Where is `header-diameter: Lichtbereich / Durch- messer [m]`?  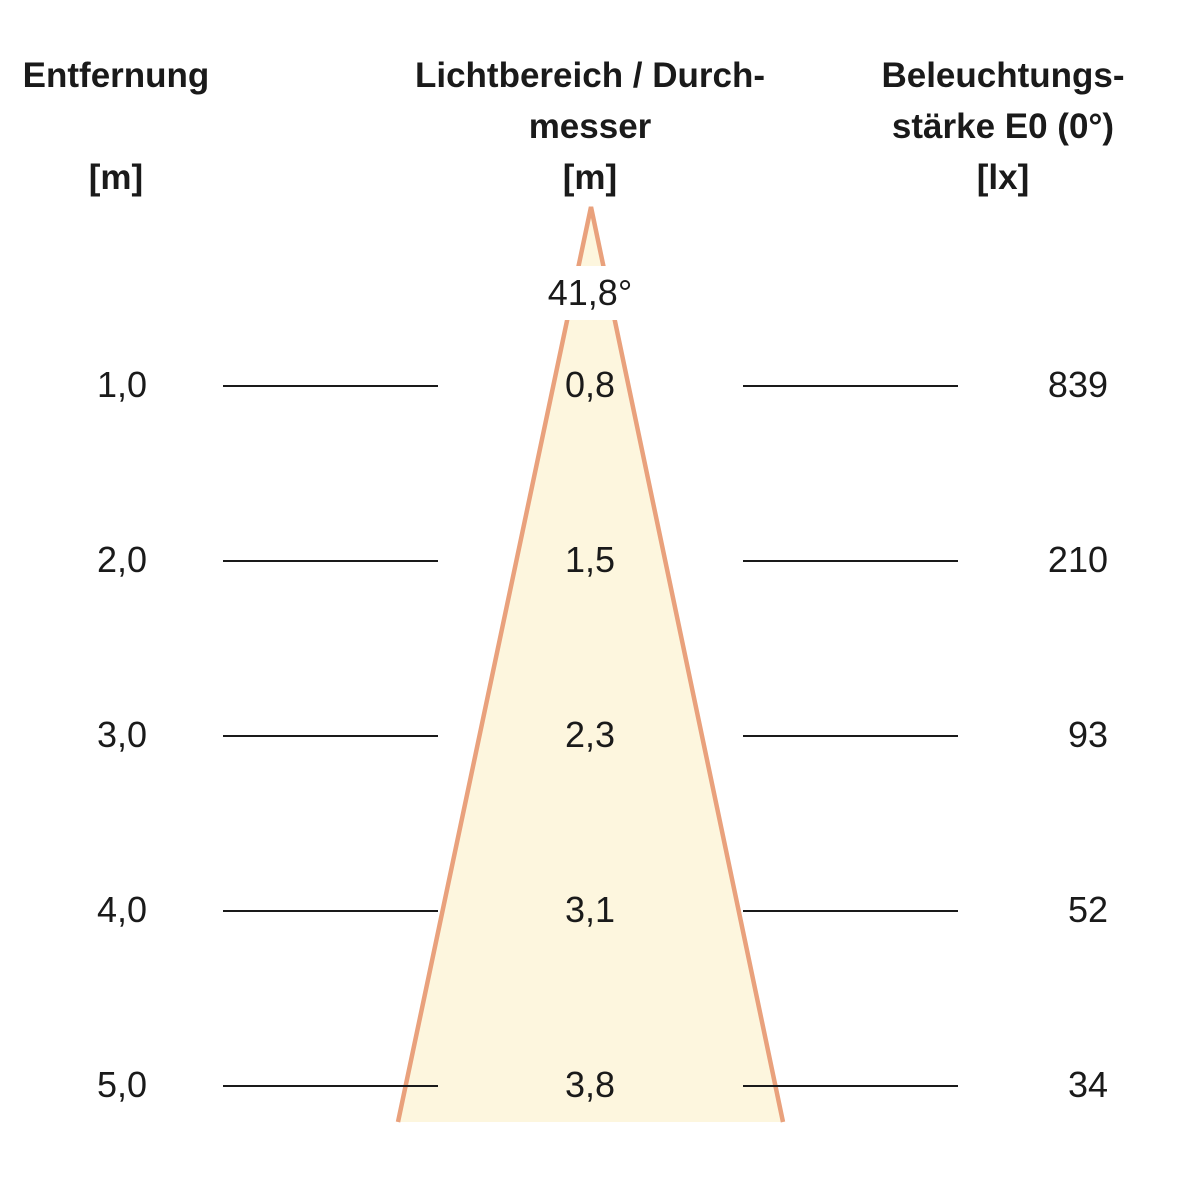
header-diameter: Lichtbereich / Durch- messer [m] is located at coordinates (590, 126).